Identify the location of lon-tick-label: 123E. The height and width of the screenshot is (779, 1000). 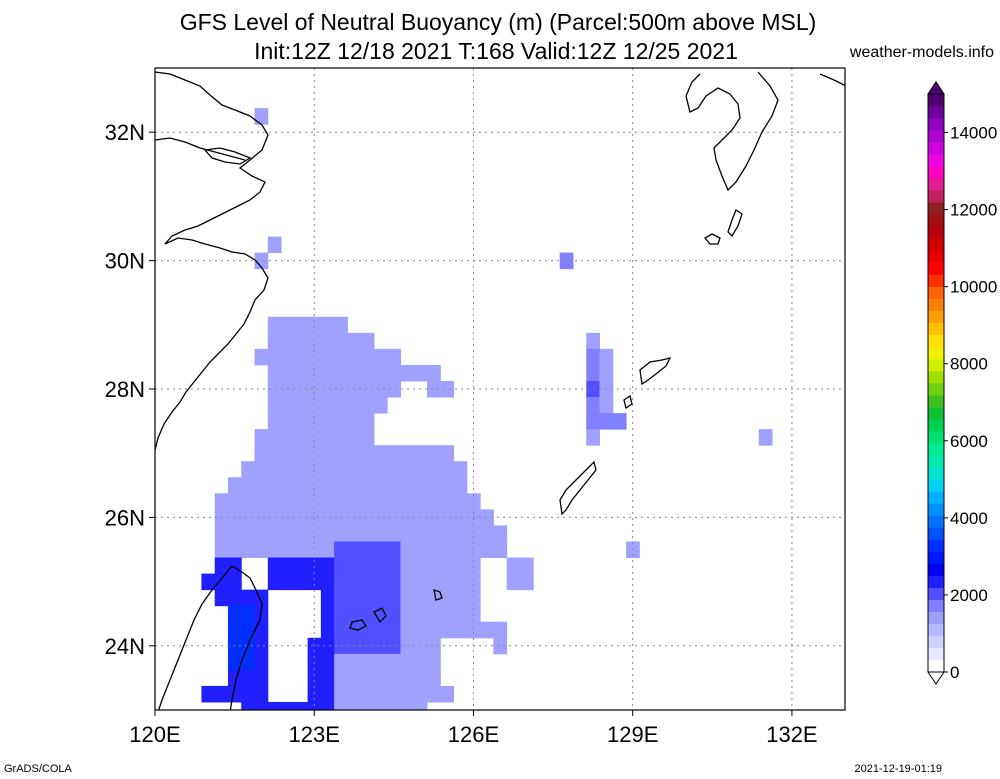
(314, 734).